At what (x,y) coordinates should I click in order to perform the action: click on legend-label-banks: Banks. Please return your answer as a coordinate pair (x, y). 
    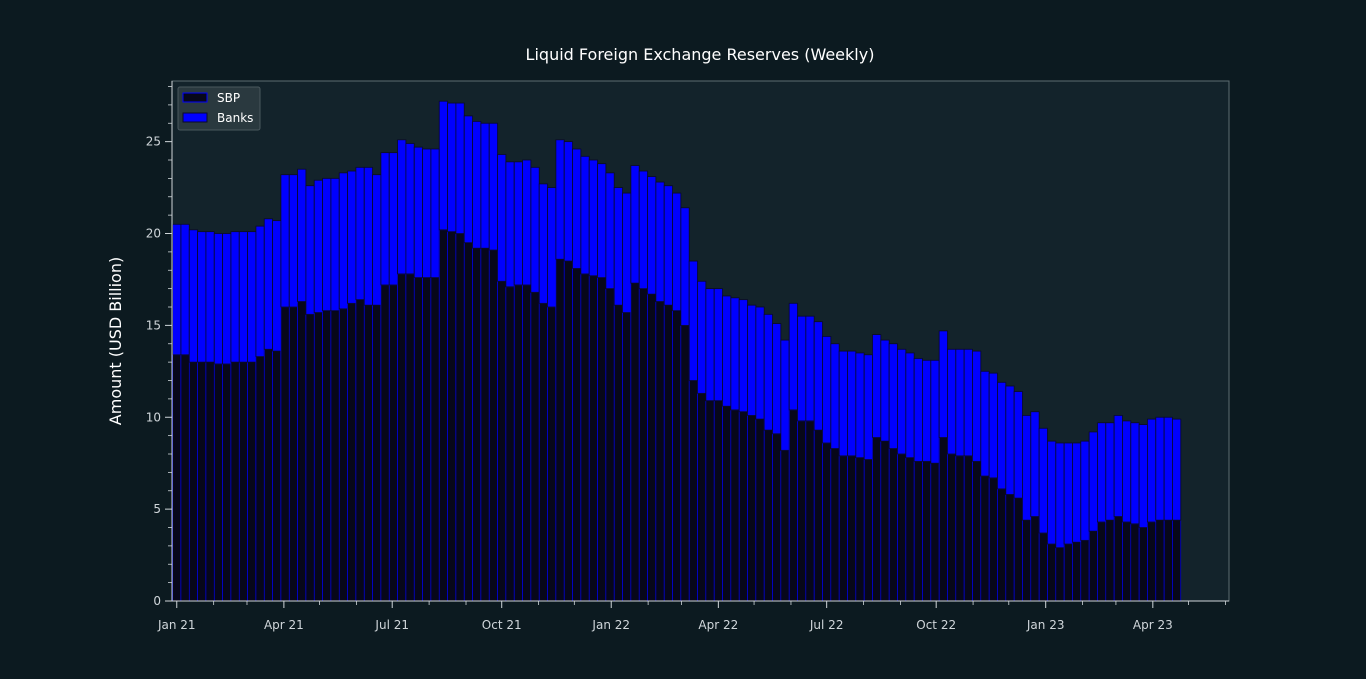
    Looking at the image, I should click on (235, 118).